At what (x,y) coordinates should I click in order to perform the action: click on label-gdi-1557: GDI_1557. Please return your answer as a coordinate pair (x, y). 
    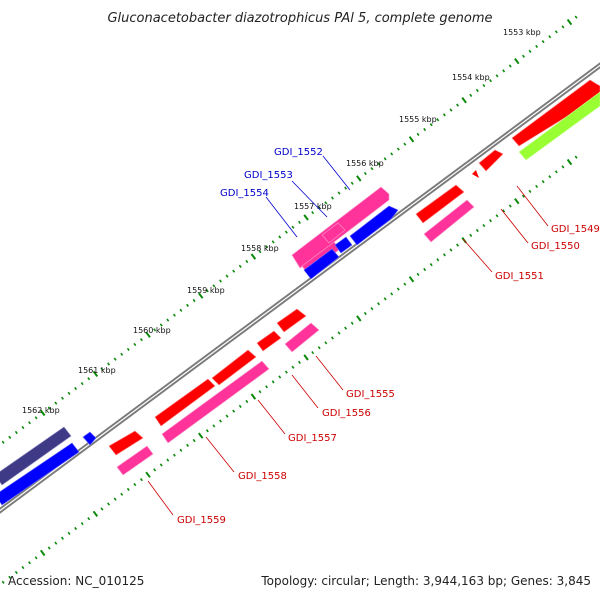
    Looking at the image, I should click on (312, 438).